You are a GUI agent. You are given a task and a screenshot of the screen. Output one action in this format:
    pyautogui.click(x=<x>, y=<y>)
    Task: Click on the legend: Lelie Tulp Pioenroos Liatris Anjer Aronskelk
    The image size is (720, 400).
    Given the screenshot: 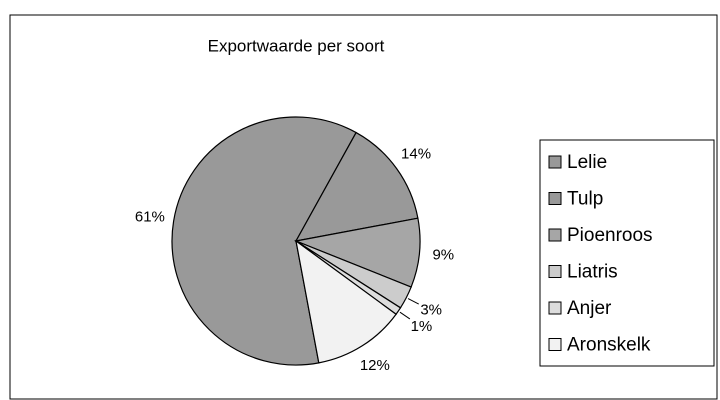 What is the action you would take?
    pyautogui.click(x=600, y=254)
    